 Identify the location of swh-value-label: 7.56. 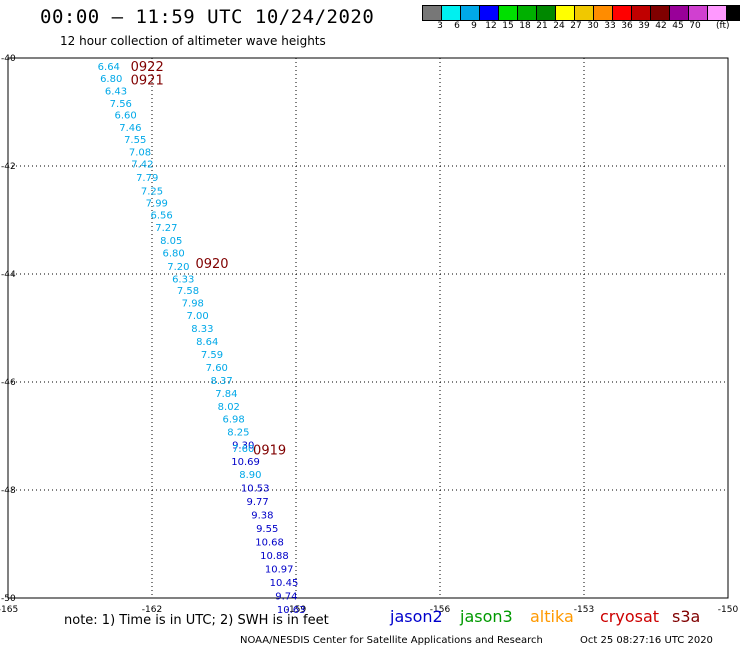
(121, 104).